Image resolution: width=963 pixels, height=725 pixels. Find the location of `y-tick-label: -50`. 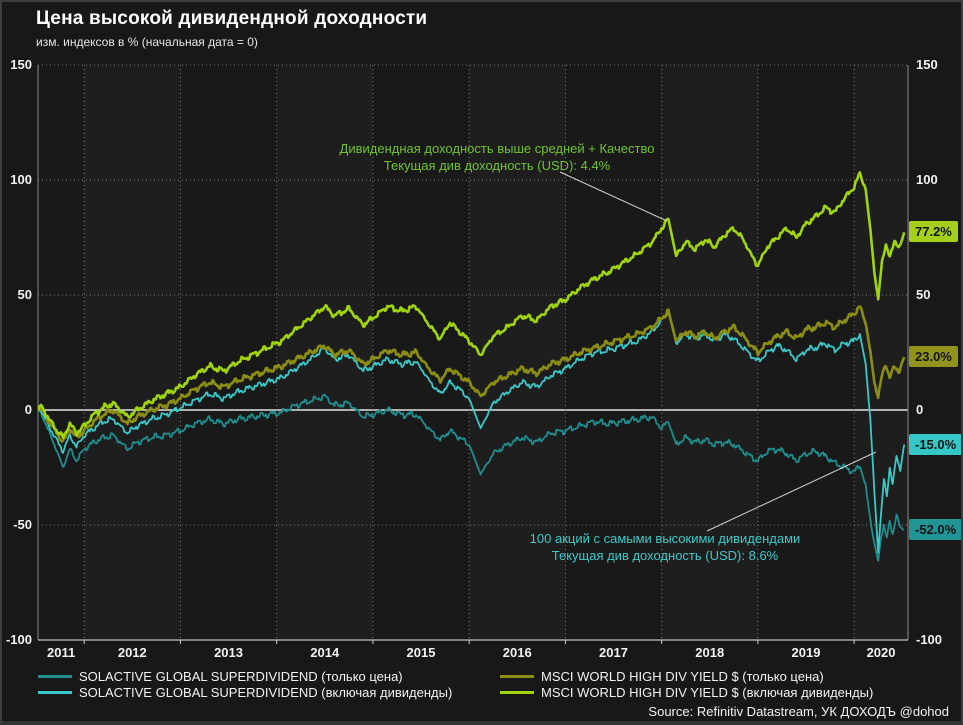

y-tick-label: -50 is located at coordinates (22, 524).